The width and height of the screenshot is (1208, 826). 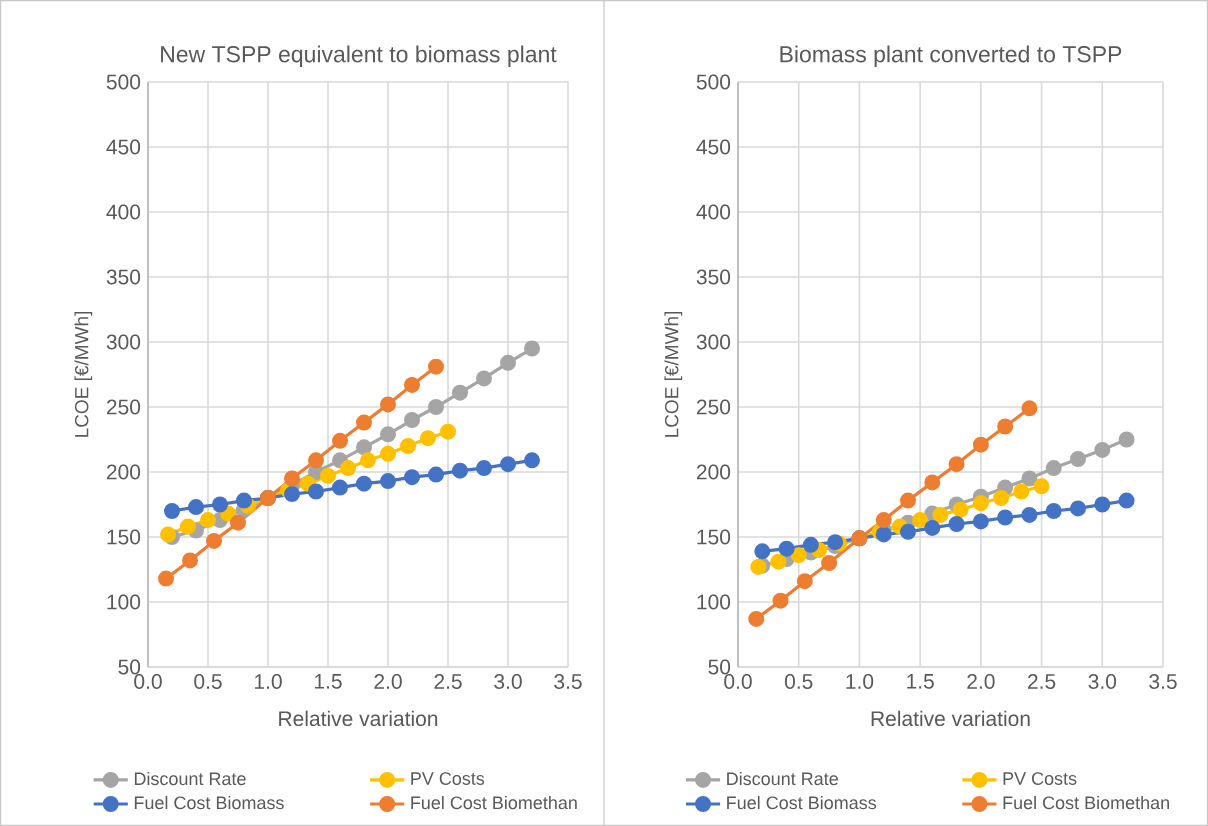 I want to click on chart-title: New TSPP equivalent to biomass plant, so click(x=359, y=56).